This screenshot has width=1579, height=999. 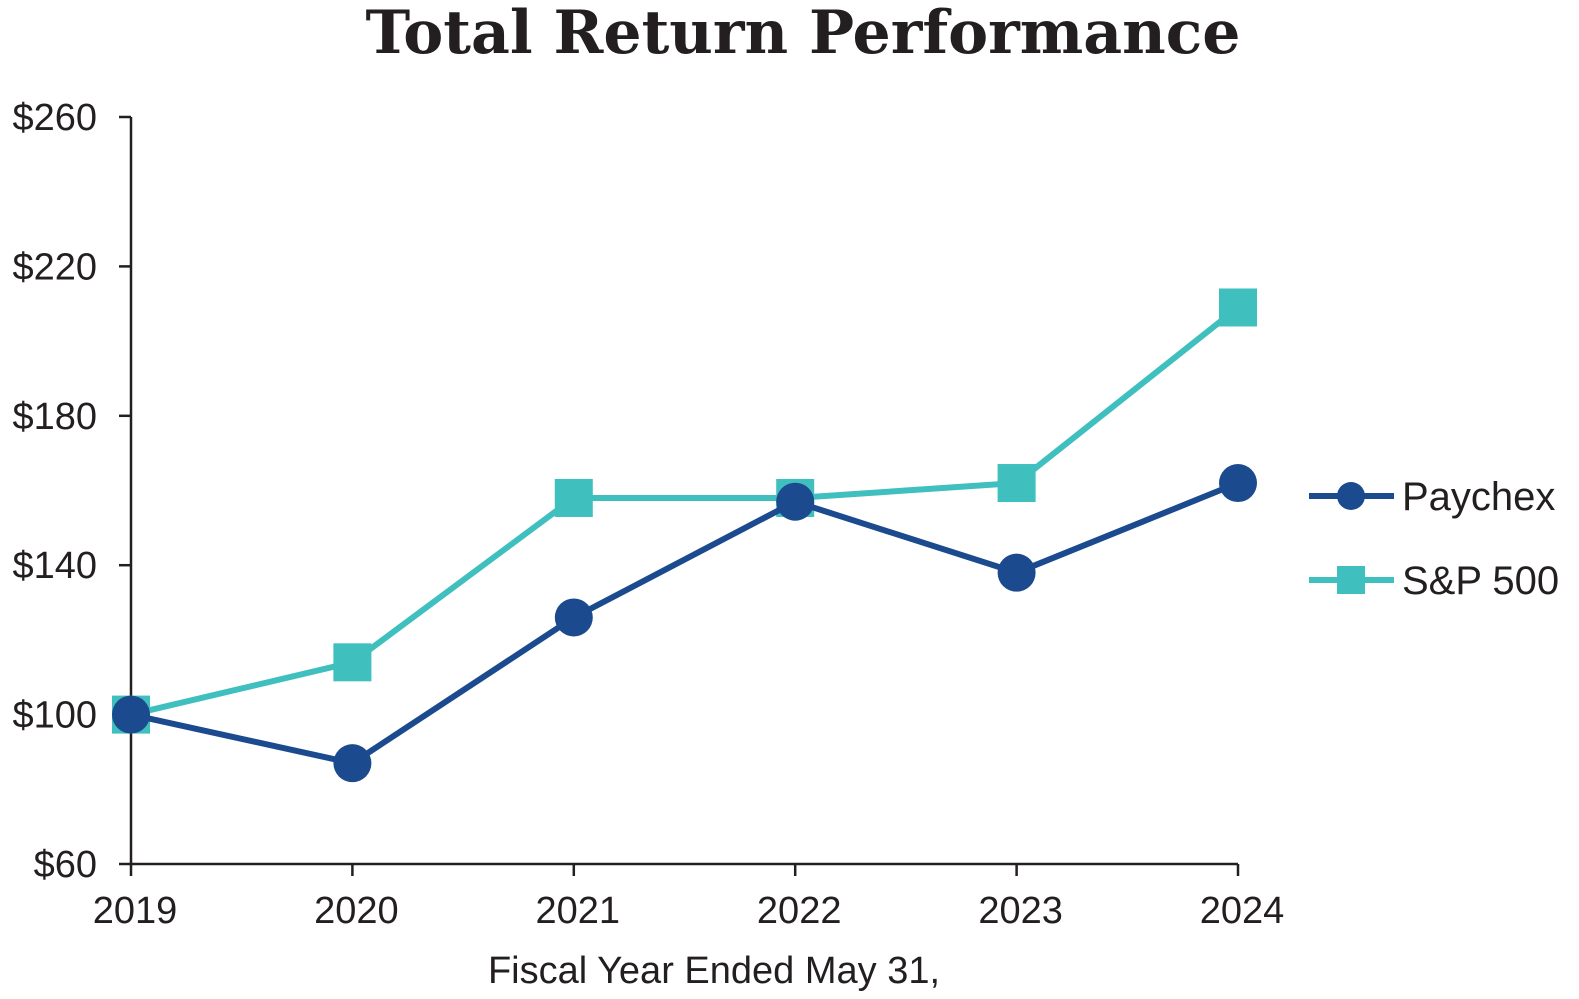 I want to click on x-tick-label: 2023, so click(x=1020, y=911).